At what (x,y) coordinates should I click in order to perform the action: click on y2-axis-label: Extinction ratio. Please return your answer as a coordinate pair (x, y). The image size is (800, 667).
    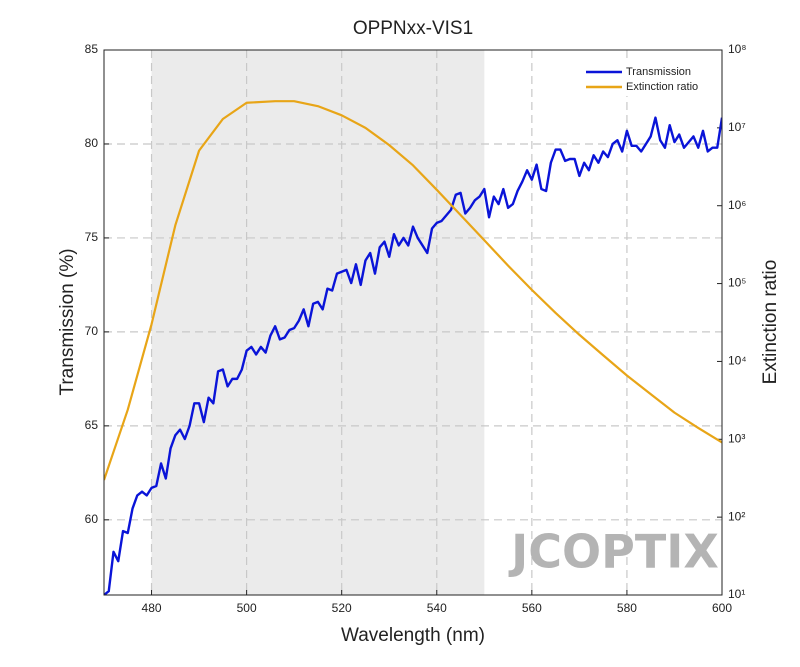
    Looking at the image, I should click on (770, 322).